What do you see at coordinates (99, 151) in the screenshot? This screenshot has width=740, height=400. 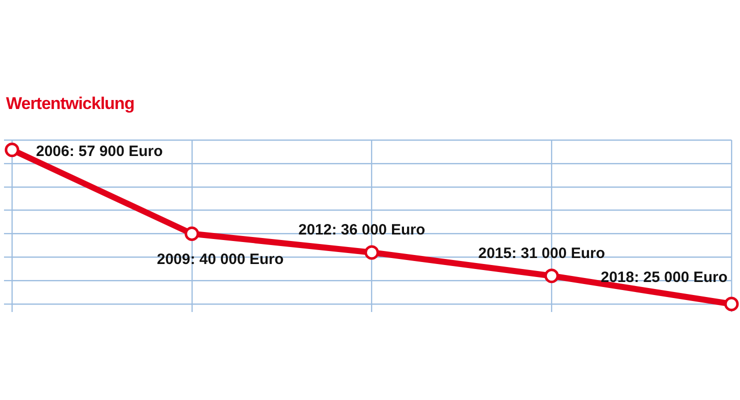 I see `data-label: 2006: 57 900 Euro` at bounding box center [99, 151].